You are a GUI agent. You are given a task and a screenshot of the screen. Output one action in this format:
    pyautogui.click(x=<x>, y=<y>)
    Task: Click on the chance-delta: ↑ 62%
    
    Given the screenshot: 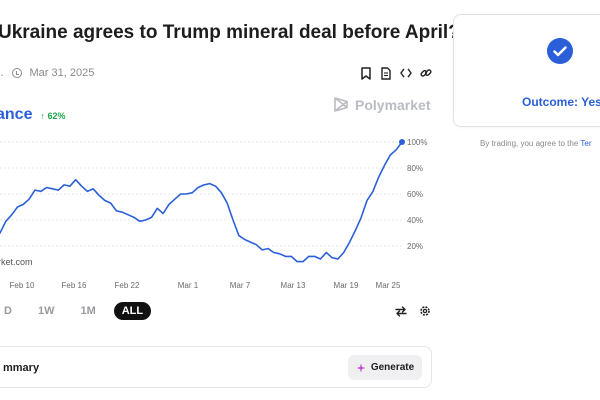 What is the action you would take?
    pyautogui.click(x=53, y=116)
    